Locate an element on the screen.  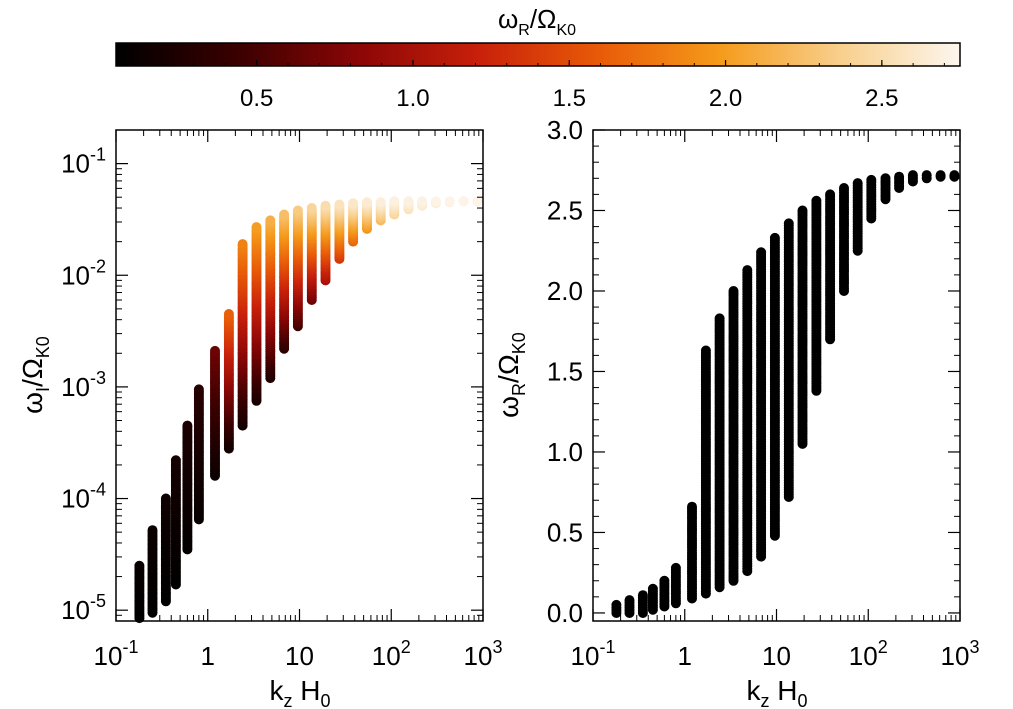
y-tick-label: 10⁻⁴ is located at coordinates (83, 497).